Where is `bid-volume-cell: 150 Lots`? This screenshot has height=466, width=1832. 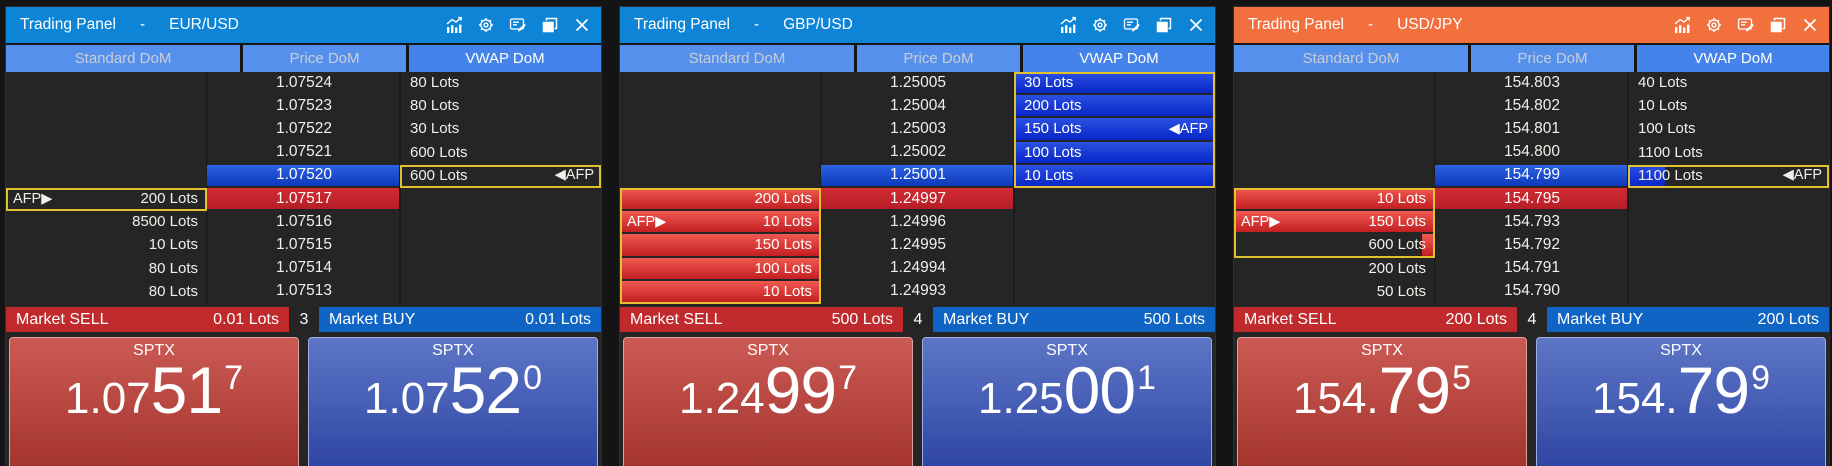
bid-volume-cell: 150 Lots is located at coordinates (720, 245).